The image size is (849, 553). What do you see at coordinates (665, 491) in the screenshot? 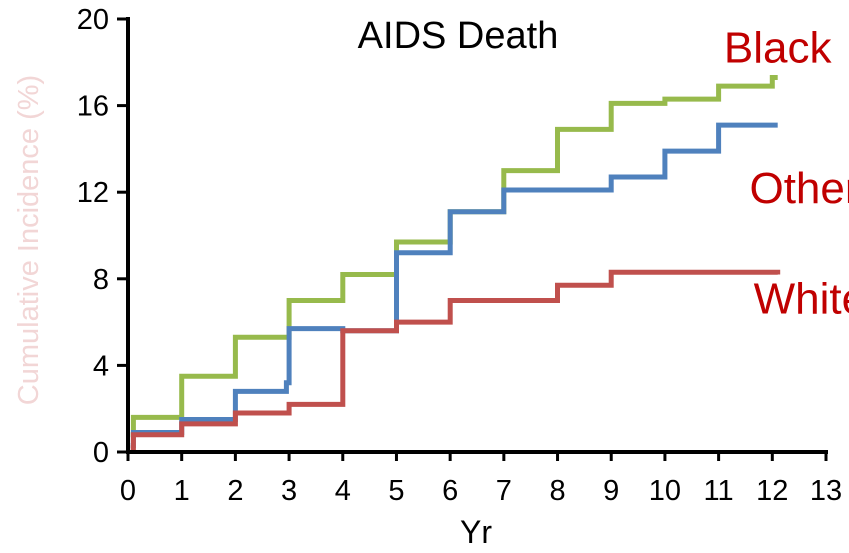
I see `x-tick-label: 10` at bounding box center [665, 491].